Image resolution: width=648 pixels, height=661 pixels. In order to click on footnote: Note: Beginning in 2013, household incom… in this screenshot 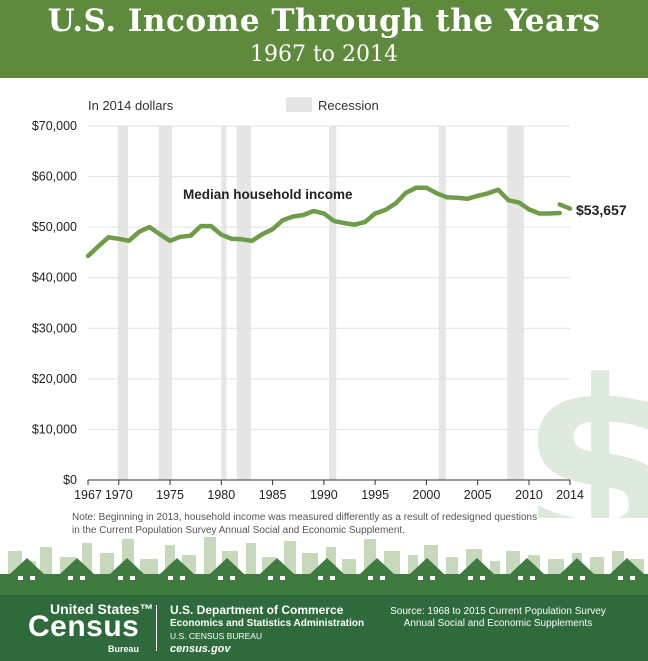, I will do `click(305, 524)`.